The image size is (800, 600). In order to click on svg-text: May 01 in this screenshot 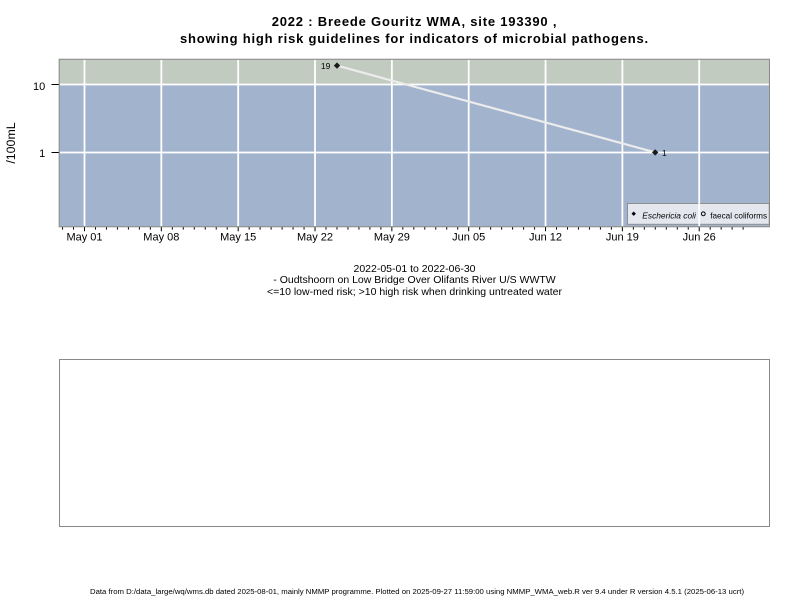, I will do `click(84, 238)`.